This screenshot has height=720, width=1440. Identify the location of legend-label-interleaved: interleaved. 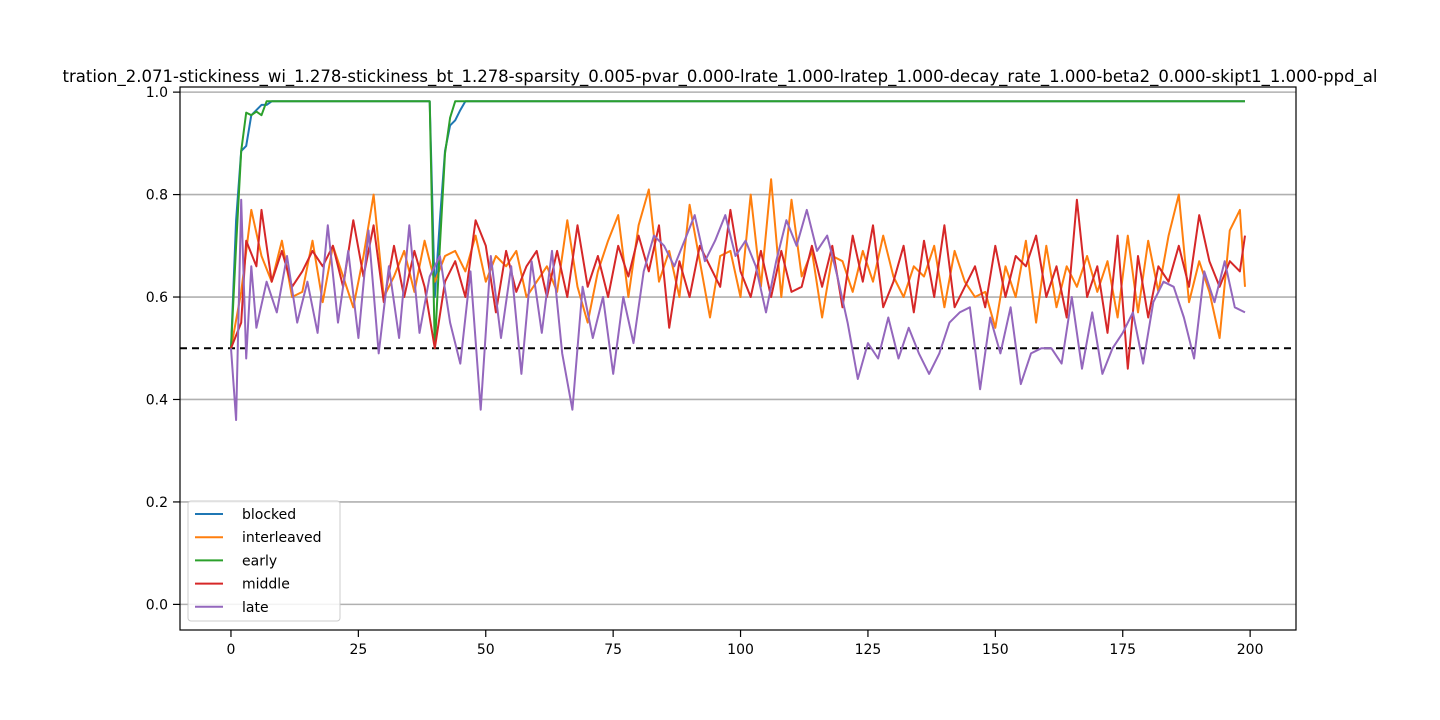
(282, 538).